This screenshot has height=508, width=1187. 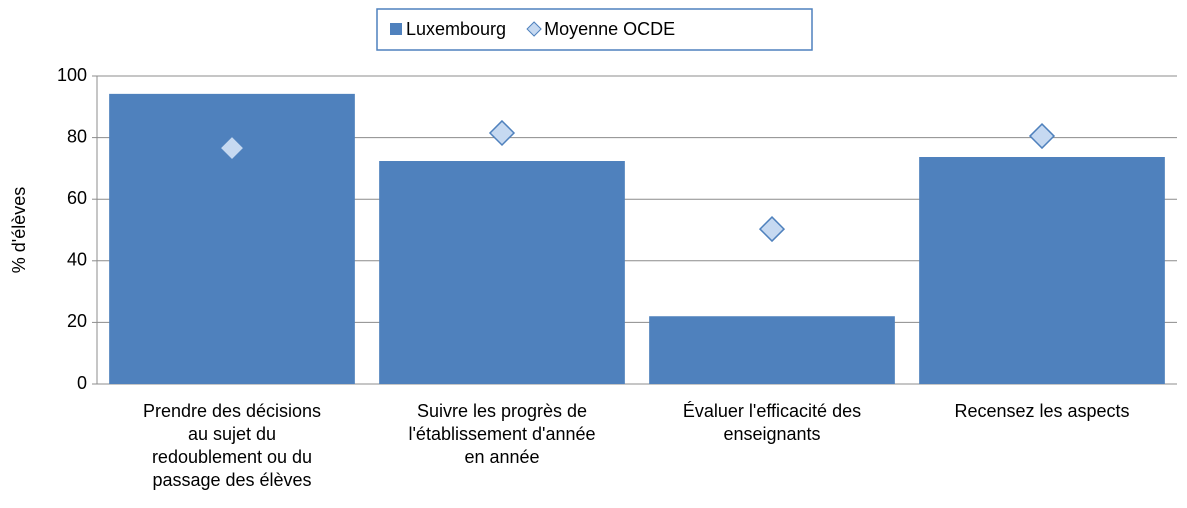 What do you see at coordinates (77, 321) in the screenshot?
I see `y-tick-label: 20` at bounding box center [77, 321].